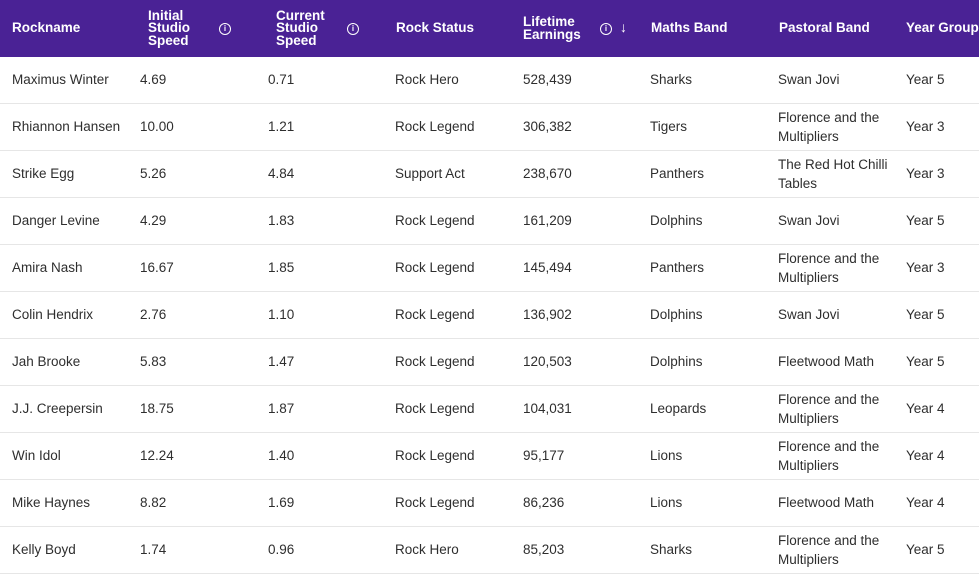 The height and width of the screenshot is (574, 979). I want to click on column-label: Rockname, so click(46, 28).